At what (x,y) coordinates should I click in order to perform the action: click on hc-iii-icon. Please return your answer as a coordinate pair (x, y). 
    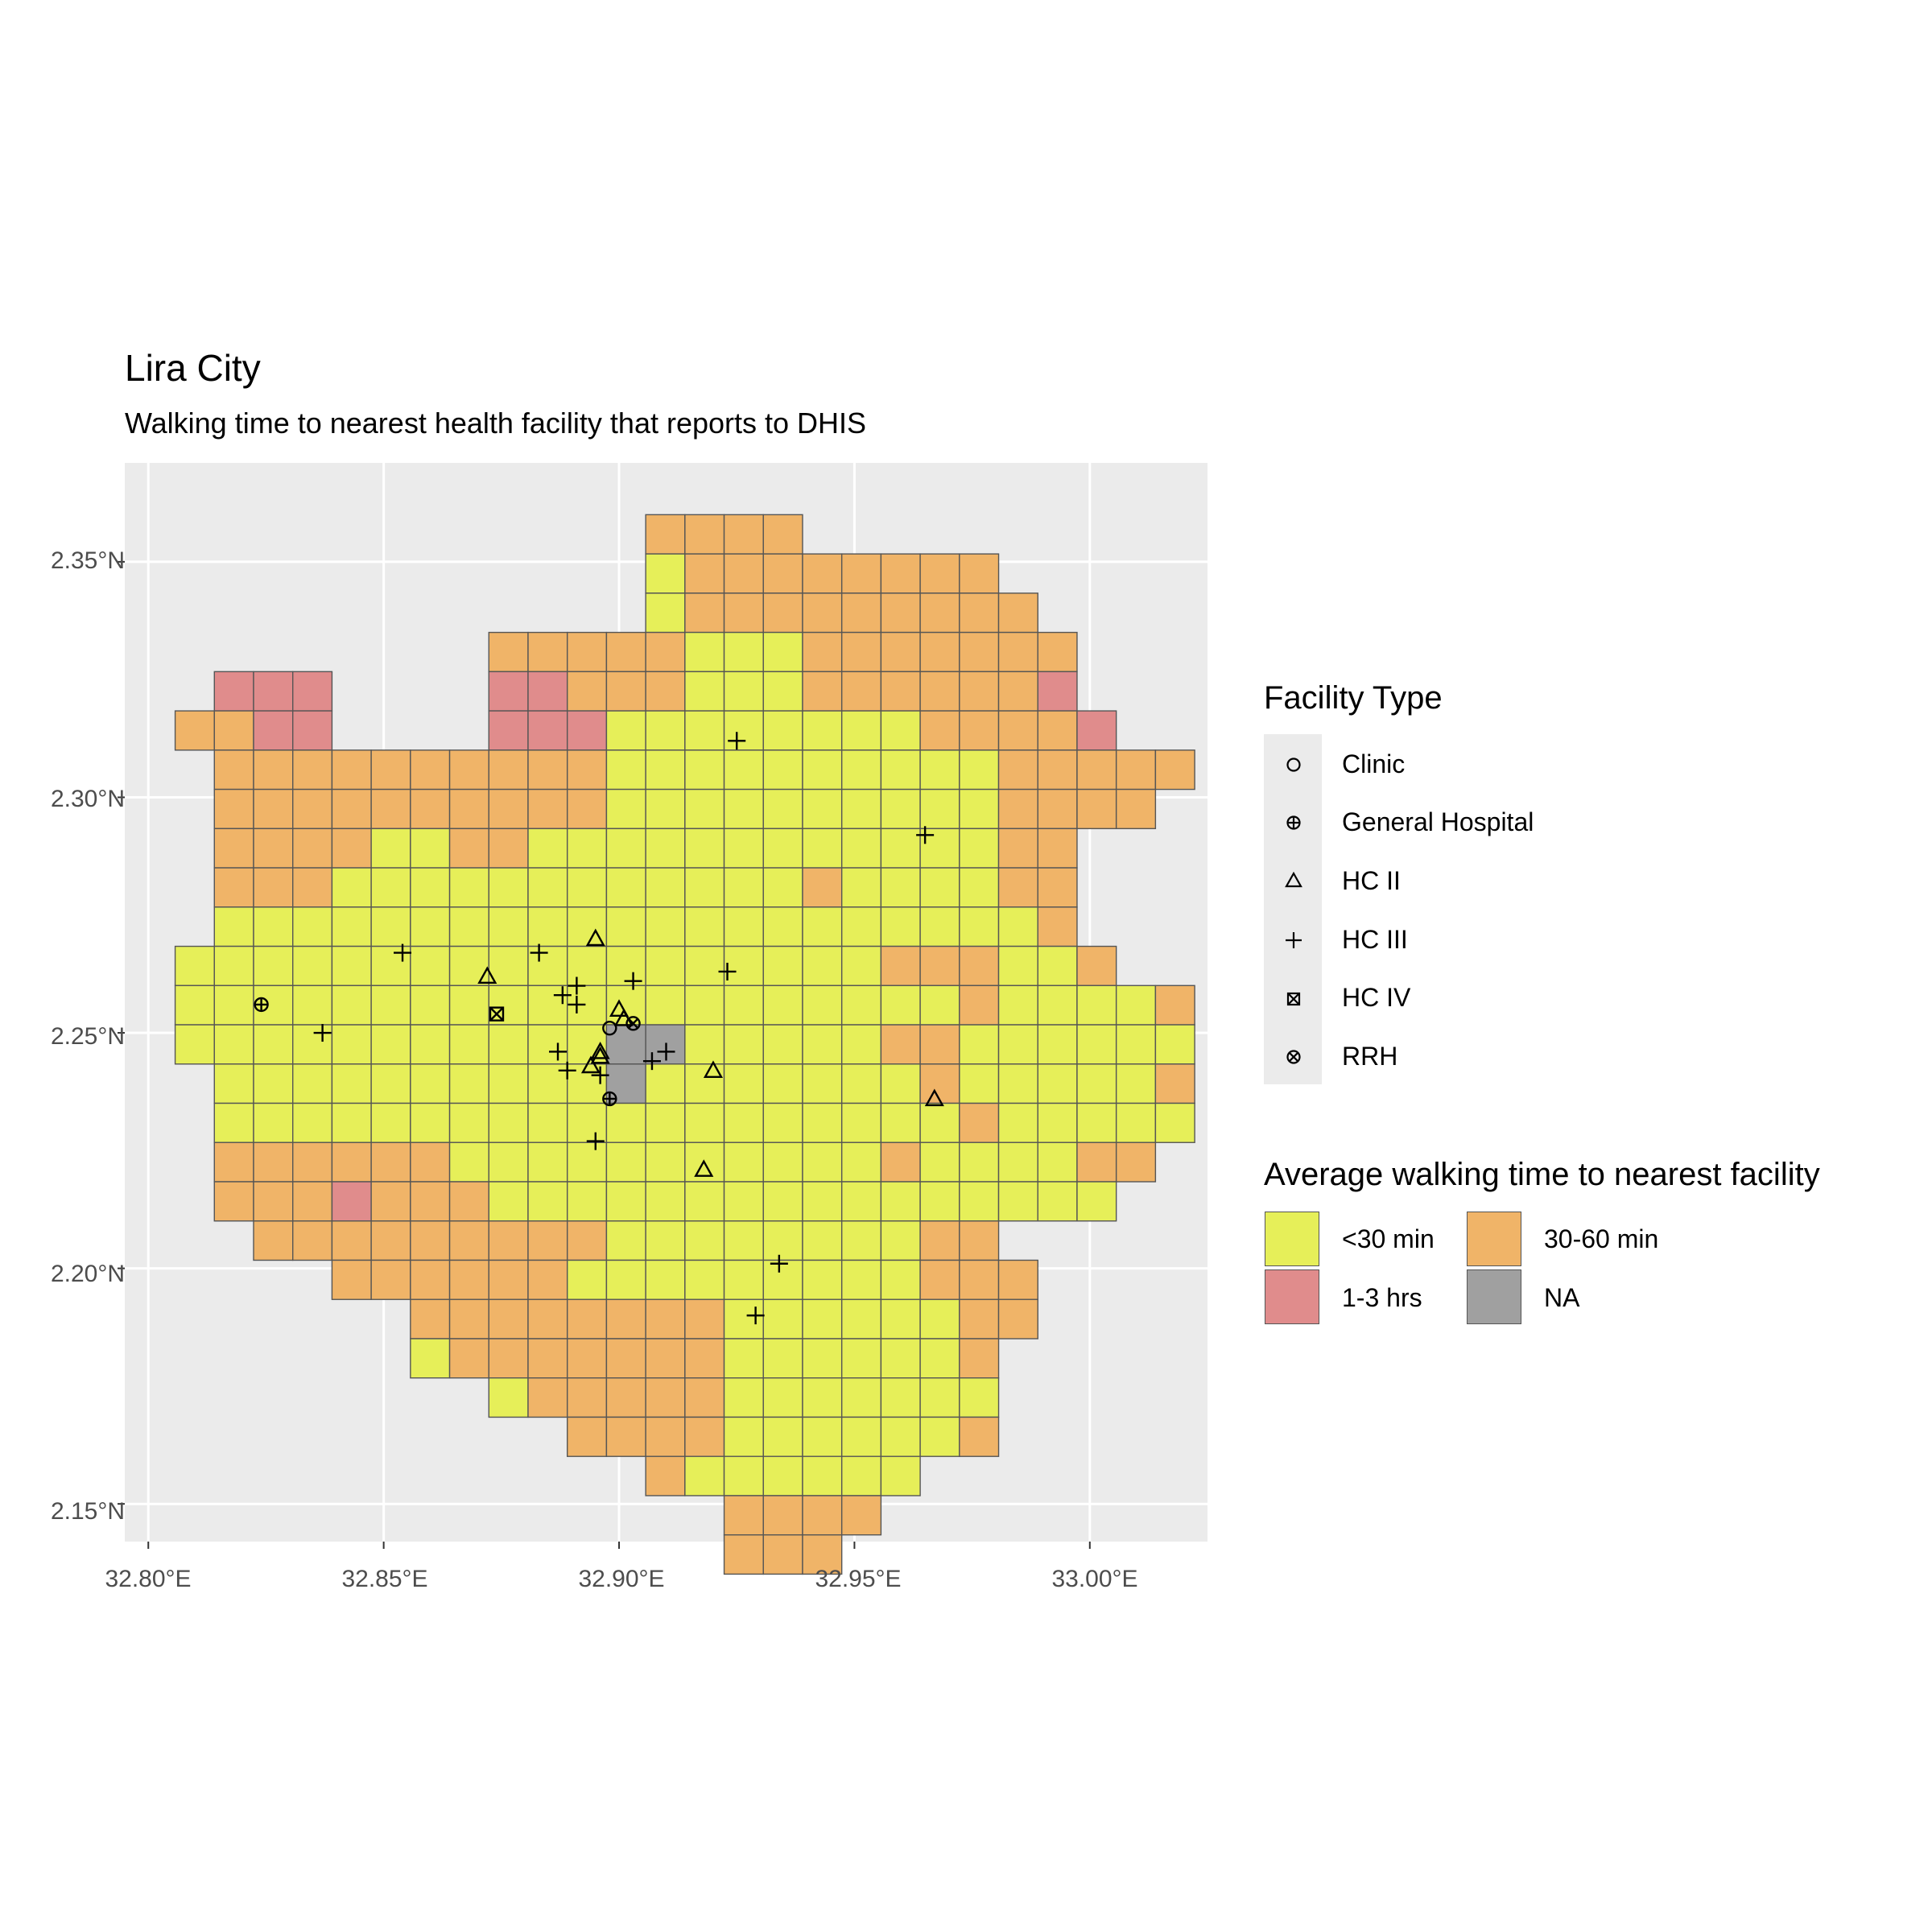
    Looking at the image, I should click on (1294, 940).